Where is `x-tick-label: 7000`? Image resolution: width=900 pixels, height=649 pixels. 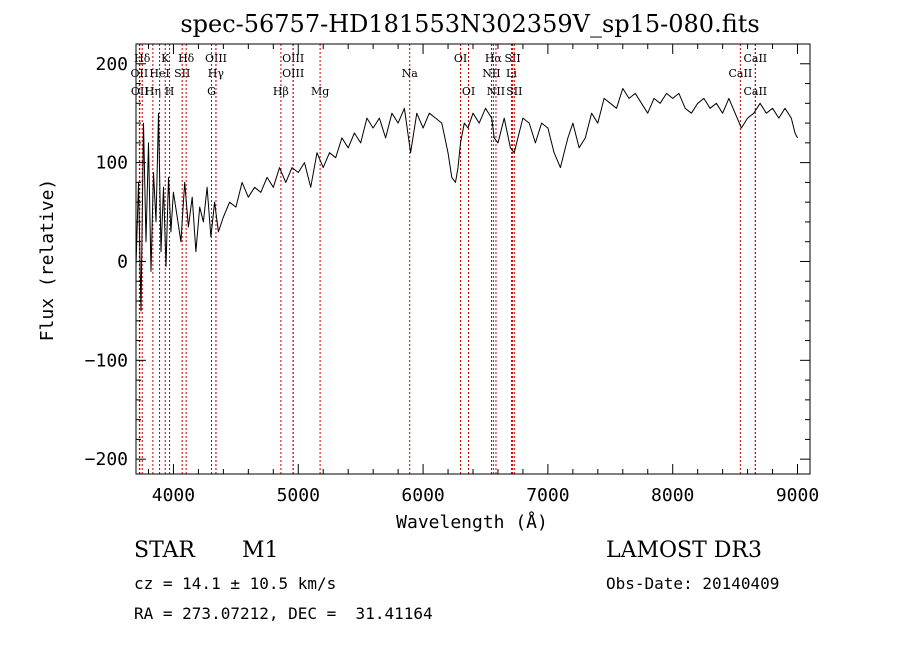 x-tick-label: 7000 is located at coordinates (547, 495).